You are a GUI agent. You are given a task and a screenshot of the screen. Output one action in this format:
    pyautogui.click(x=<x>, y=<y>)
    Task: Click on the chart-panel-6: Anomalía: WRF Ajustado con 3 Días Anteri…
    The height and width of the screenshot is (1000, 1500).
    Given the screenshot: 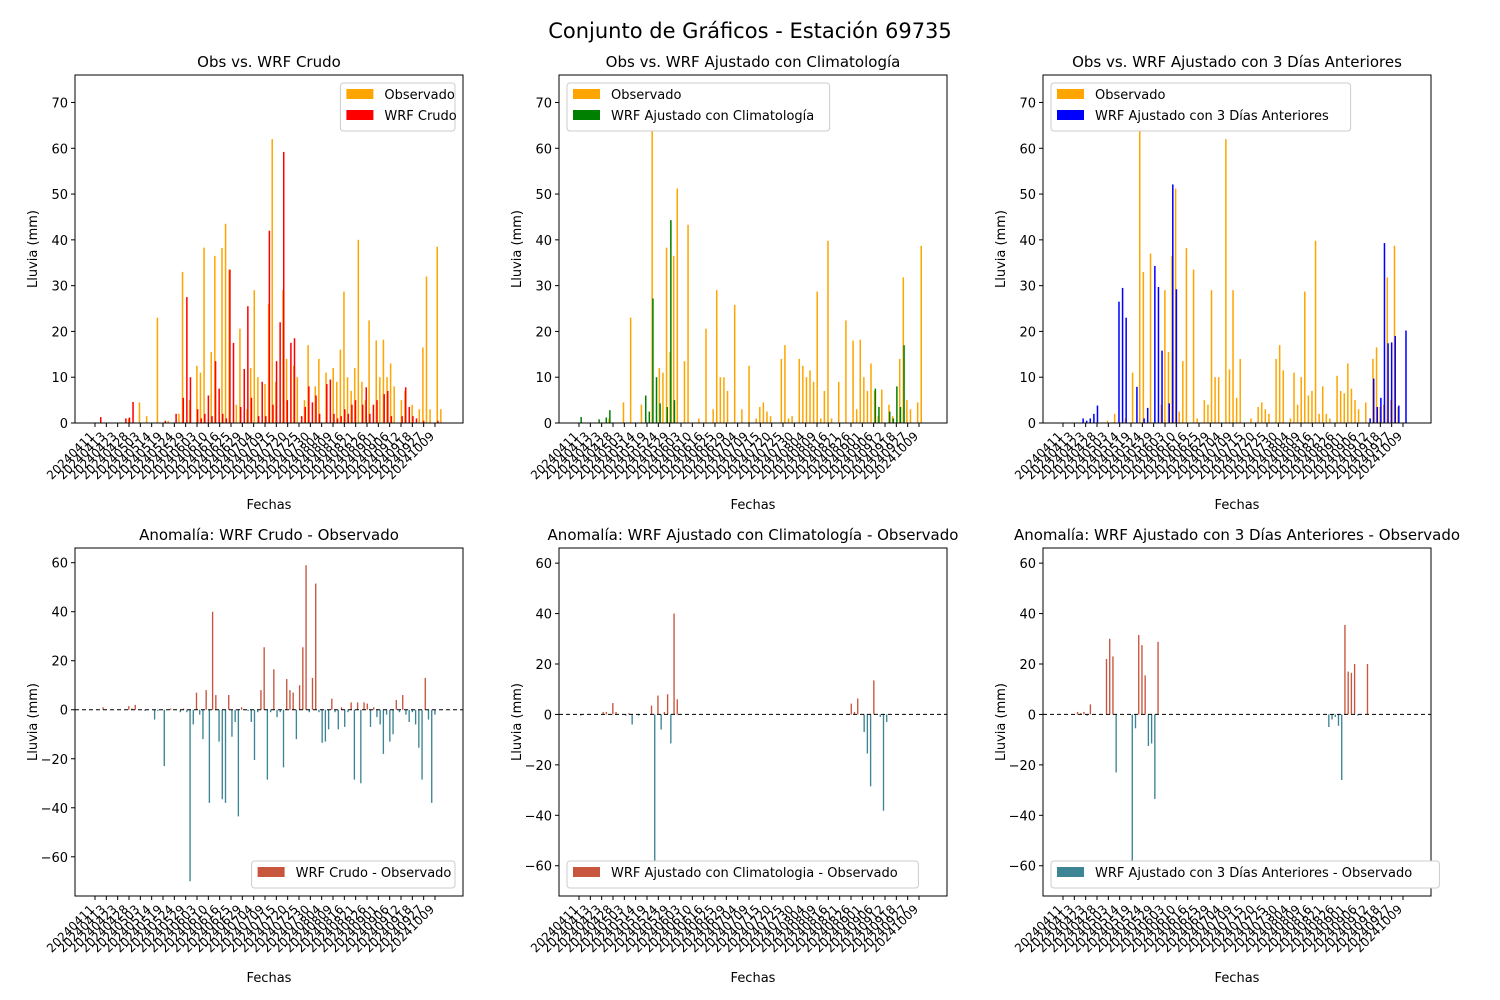 What is the action you would take?
    pyautogui.click(x=1227, y=756)
    